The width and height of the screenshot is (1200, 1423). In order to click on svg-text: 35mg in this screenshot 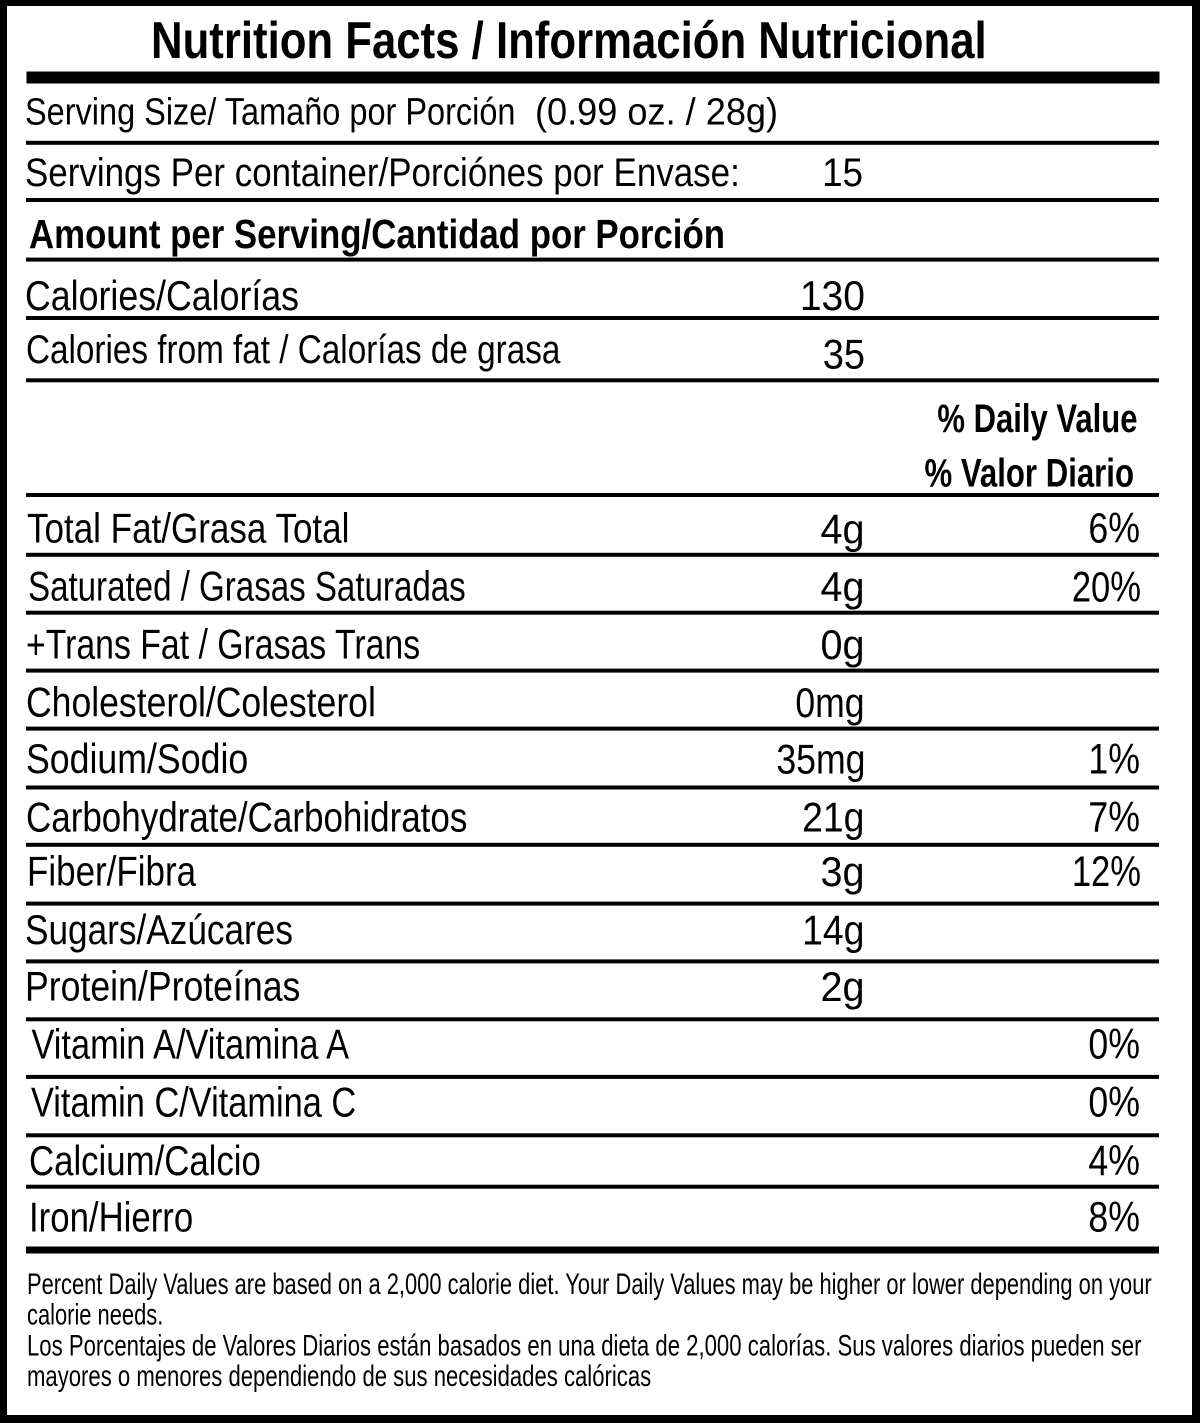, I will do `click(820, 760)`.